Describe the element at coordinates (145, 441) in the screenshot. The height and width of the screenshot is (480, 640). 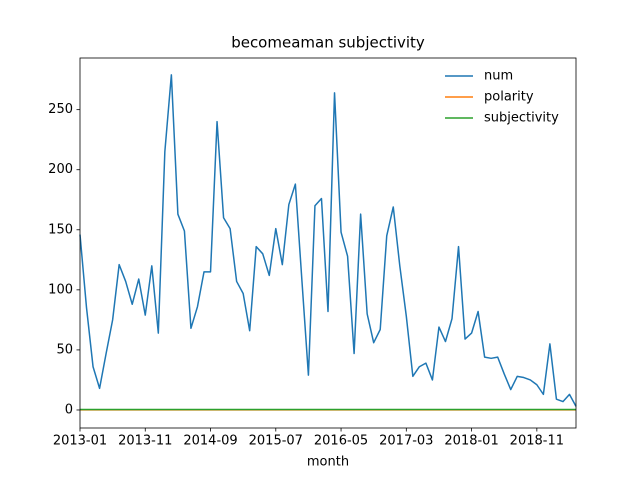
I see `x-tick-label: 2013-11` at that location.